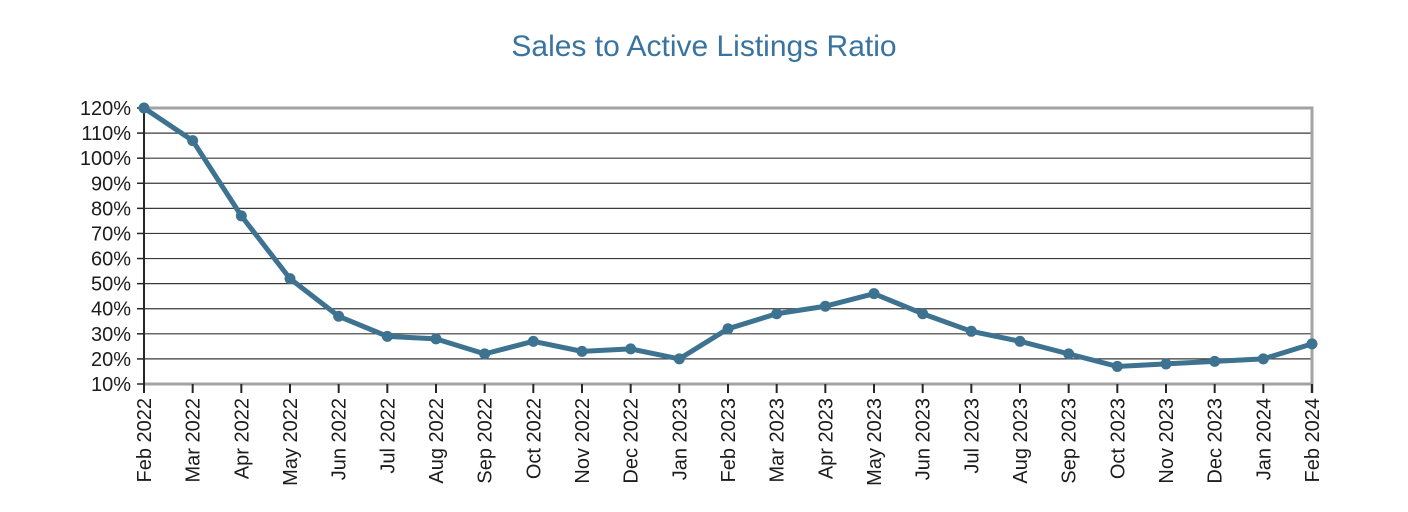 The width and height of the screenshot is (1408, 512). What do you see at coordinates (106, 134) in the screenshot?
I see `y-axis-label: 110%` at bounding box center [106, 134].